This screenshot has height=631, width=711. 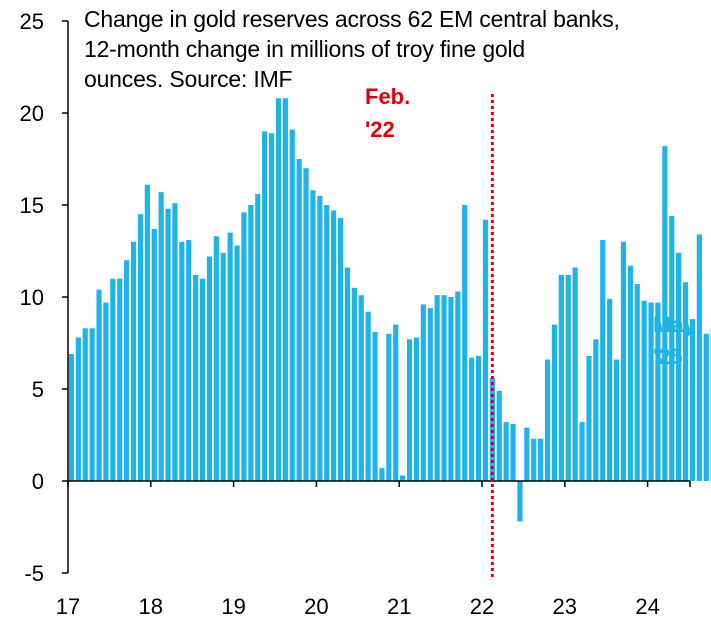 I want to click on may-25-label: May, so click(x=675, y=324).